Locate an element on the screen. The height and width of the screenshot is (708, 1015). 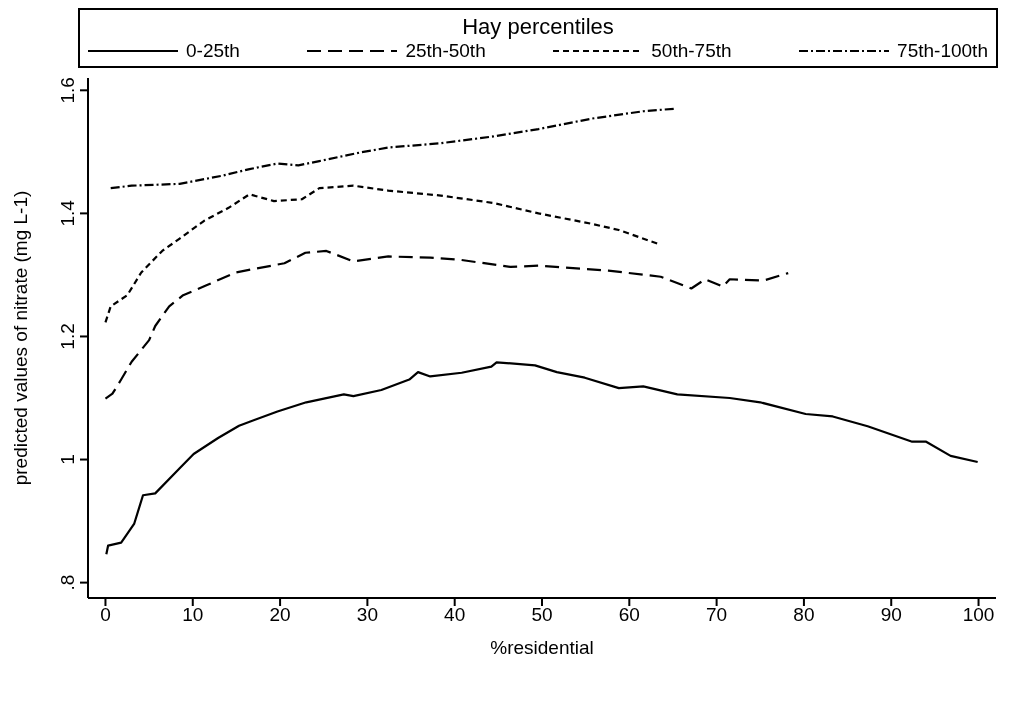
legend-label: 0-25th is located at coordinates (213, 51).